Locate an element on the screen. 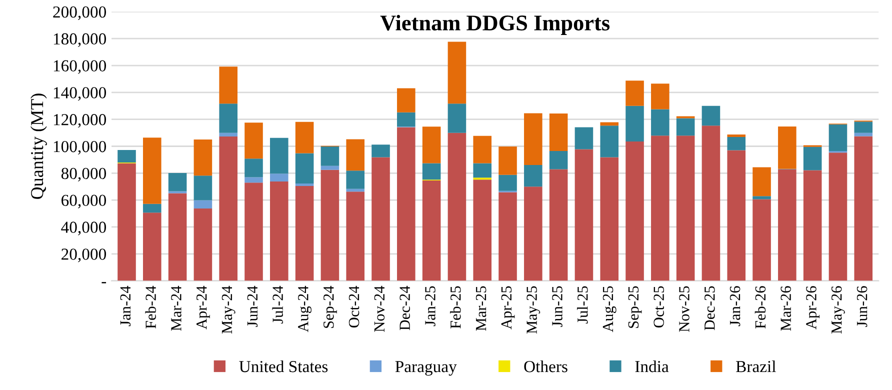 The image size is (892, 390). y-tick-label: 100,000 is located at coordinates (80, 147).